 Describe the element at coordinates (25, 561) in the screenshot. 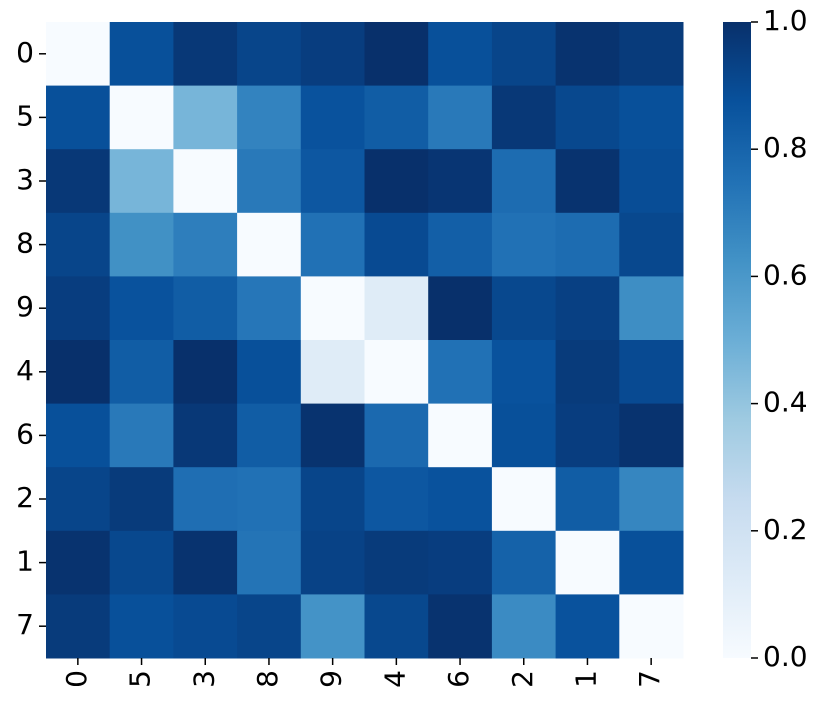

I see `y-tick-label: 1` at that location.